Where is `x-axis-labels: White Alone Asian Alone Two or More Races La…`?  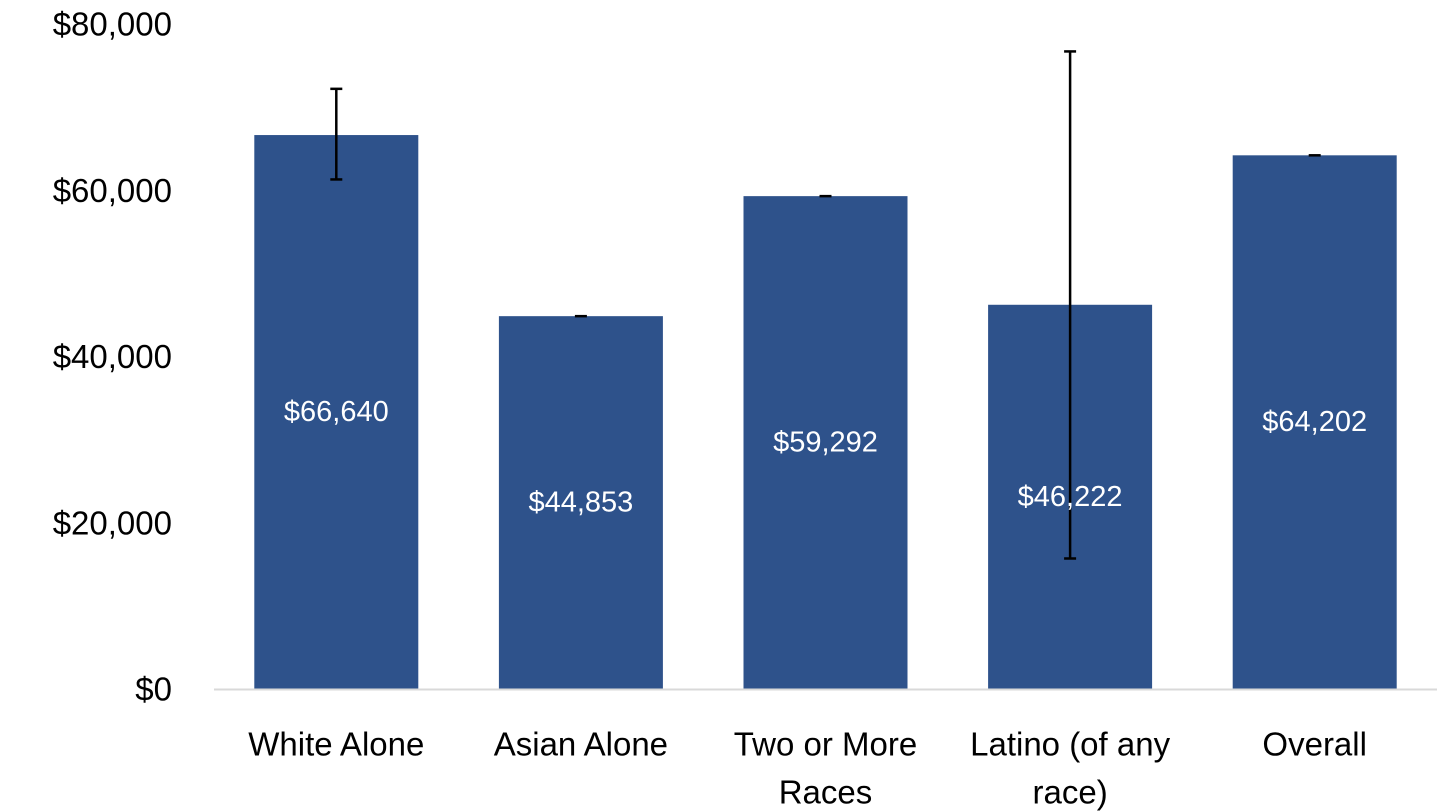
x-axis-labels: White Alone Asian Alone Two or More Races La… is located at coordinates (807, 768).